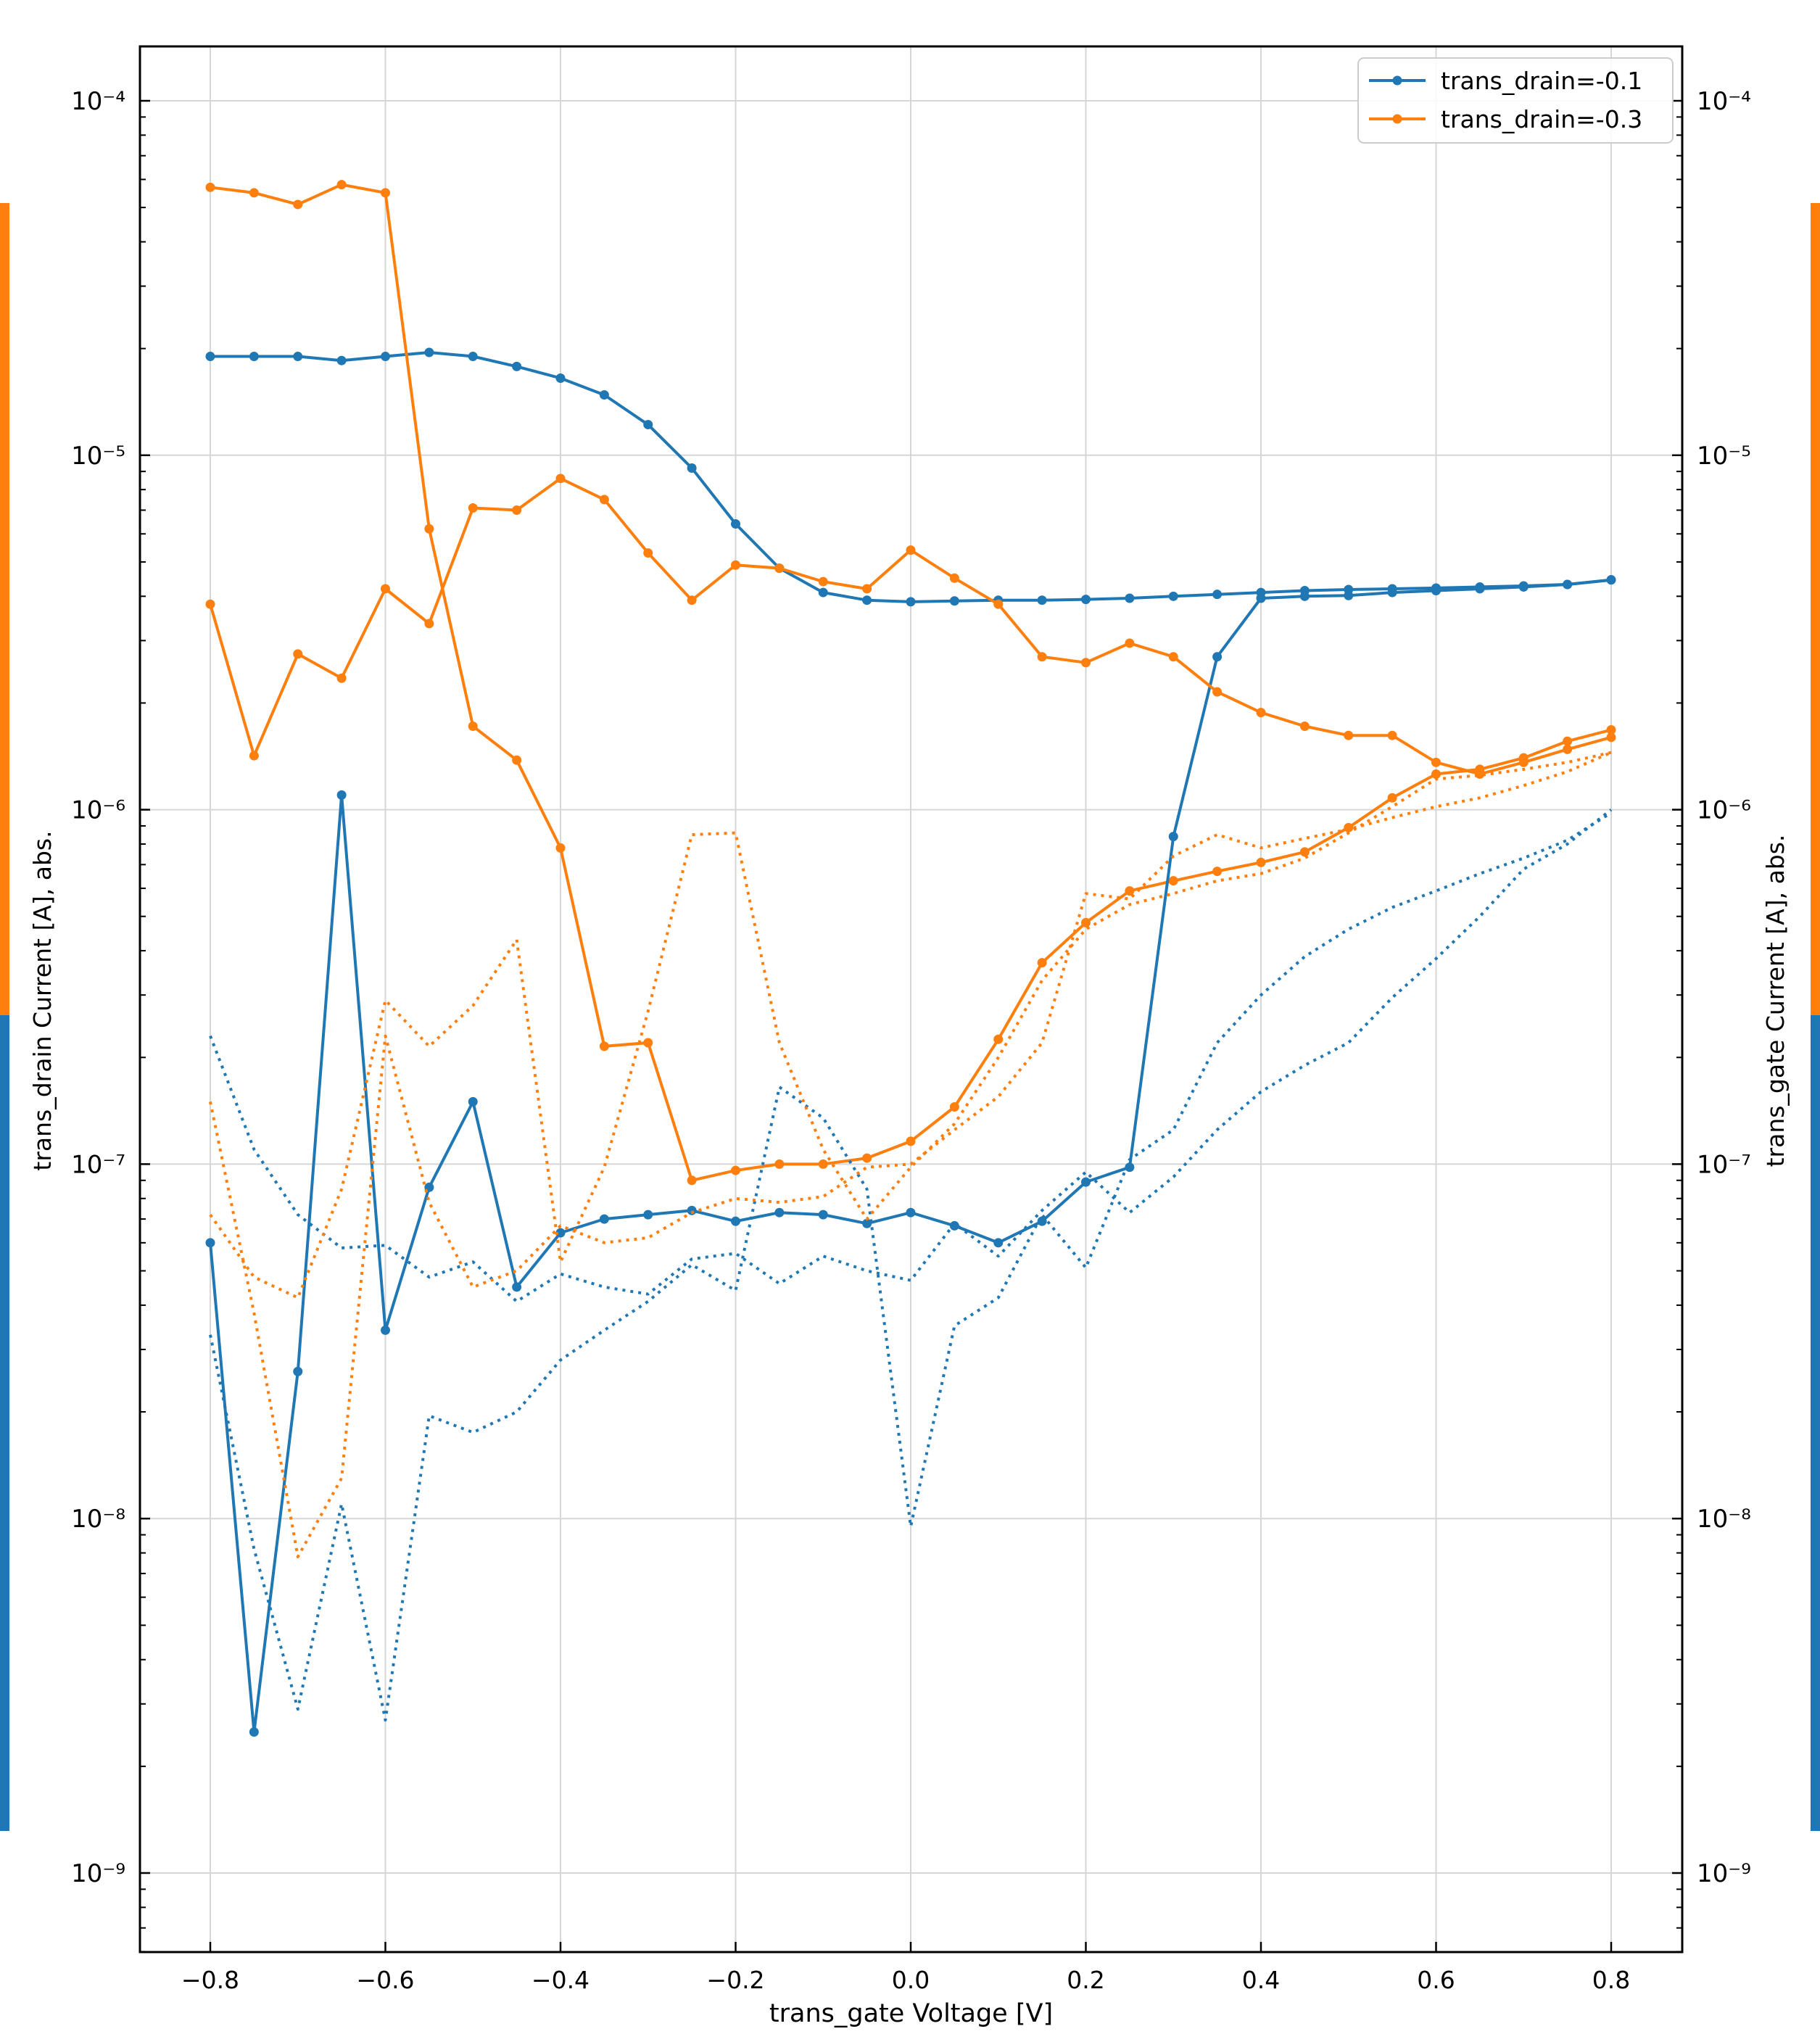 The height and width of the screenshot is (2034, 1820). What do you see at coordinates (4, 1423) in the screenshot?
I see `left-bar-blue` at bounding box center [4, 1423].